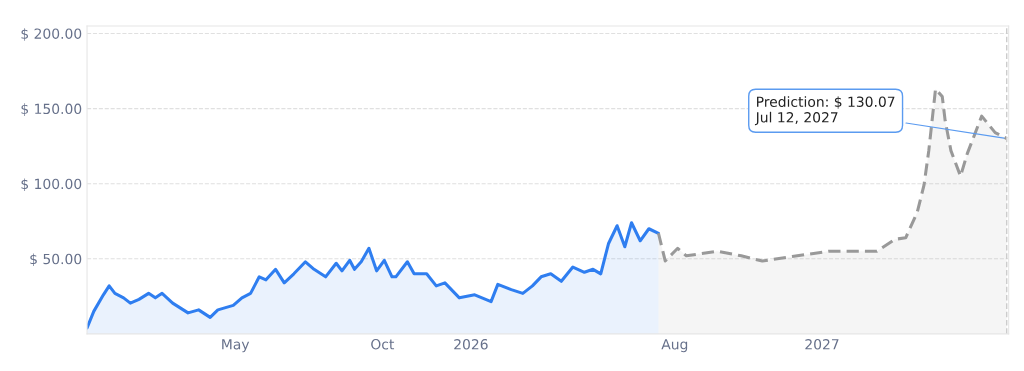  What do you see at coordinates (471, 344) in the screenshot?
I see `x-tick-label: 2026` at bounding box center [471, 344].